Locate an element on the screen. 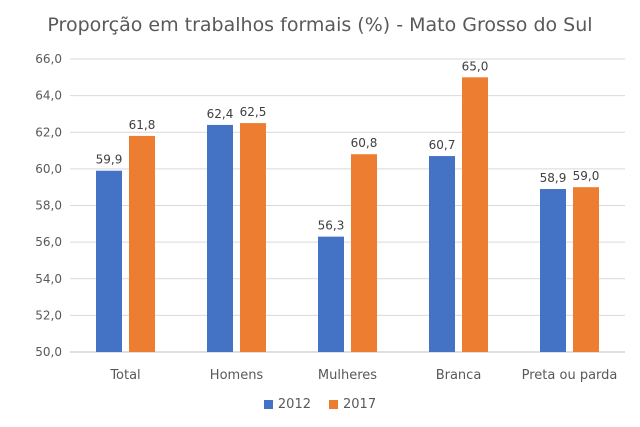 This screenshot has height=427, width=640. legend: 2012 2017 is located at coordinates (320, 404).